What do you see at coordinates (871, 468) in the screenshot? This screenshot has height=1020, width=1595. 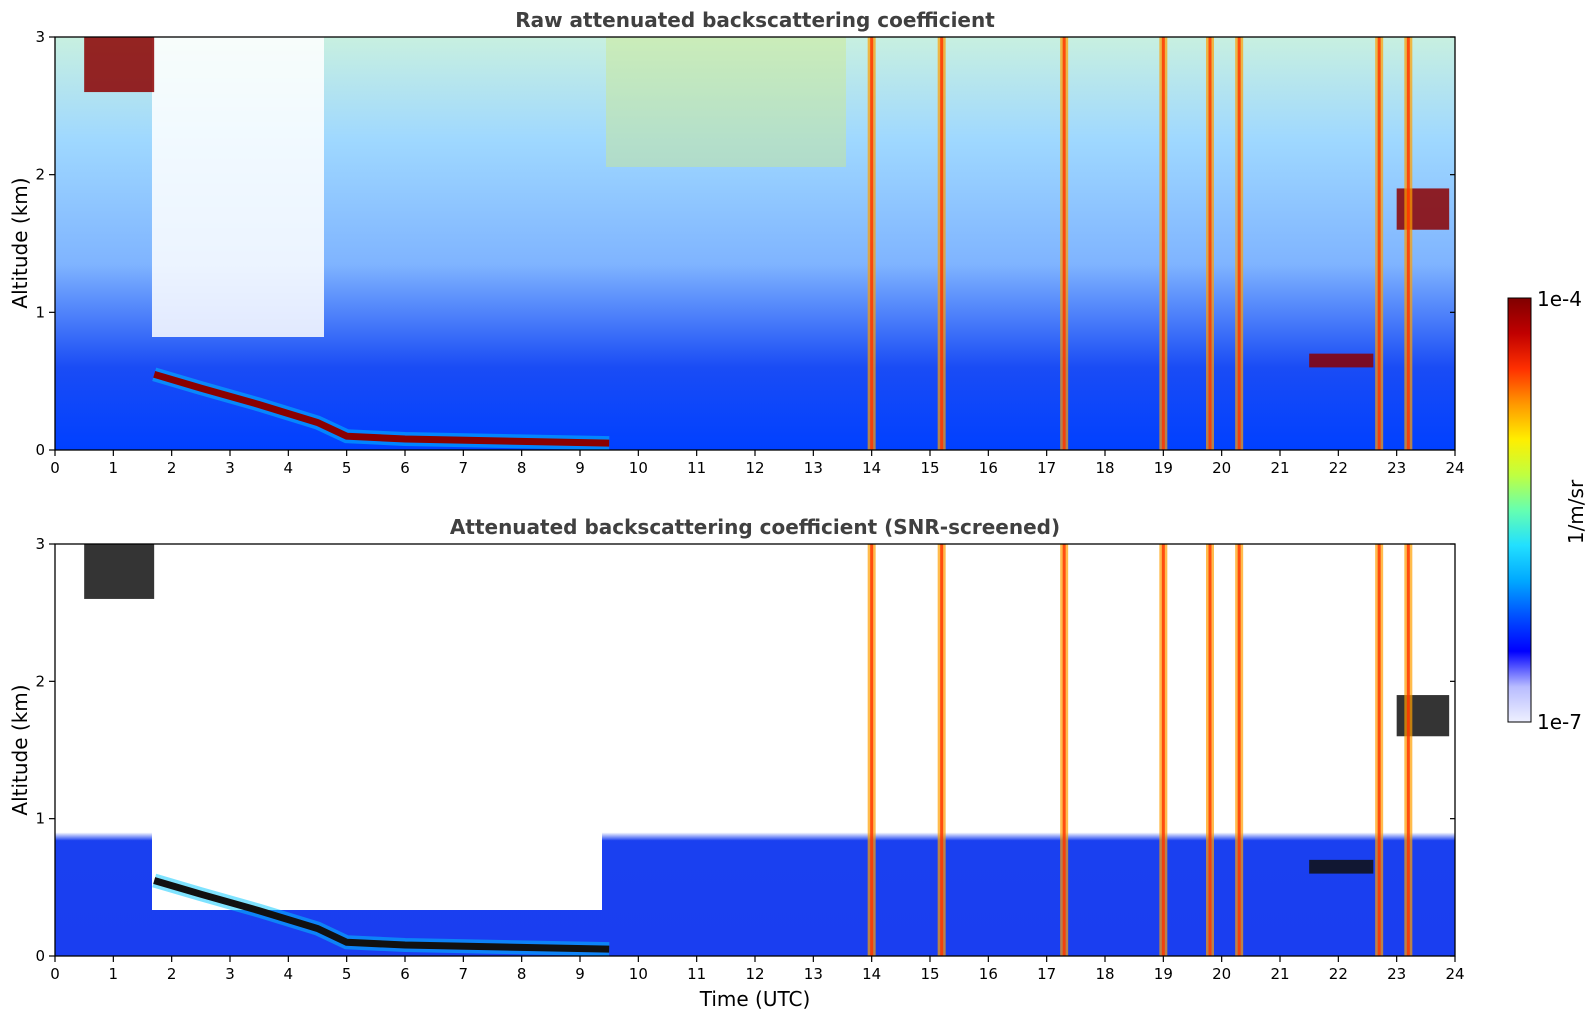 I see `x-tick-label: 14` at bounding box center [871, 468].